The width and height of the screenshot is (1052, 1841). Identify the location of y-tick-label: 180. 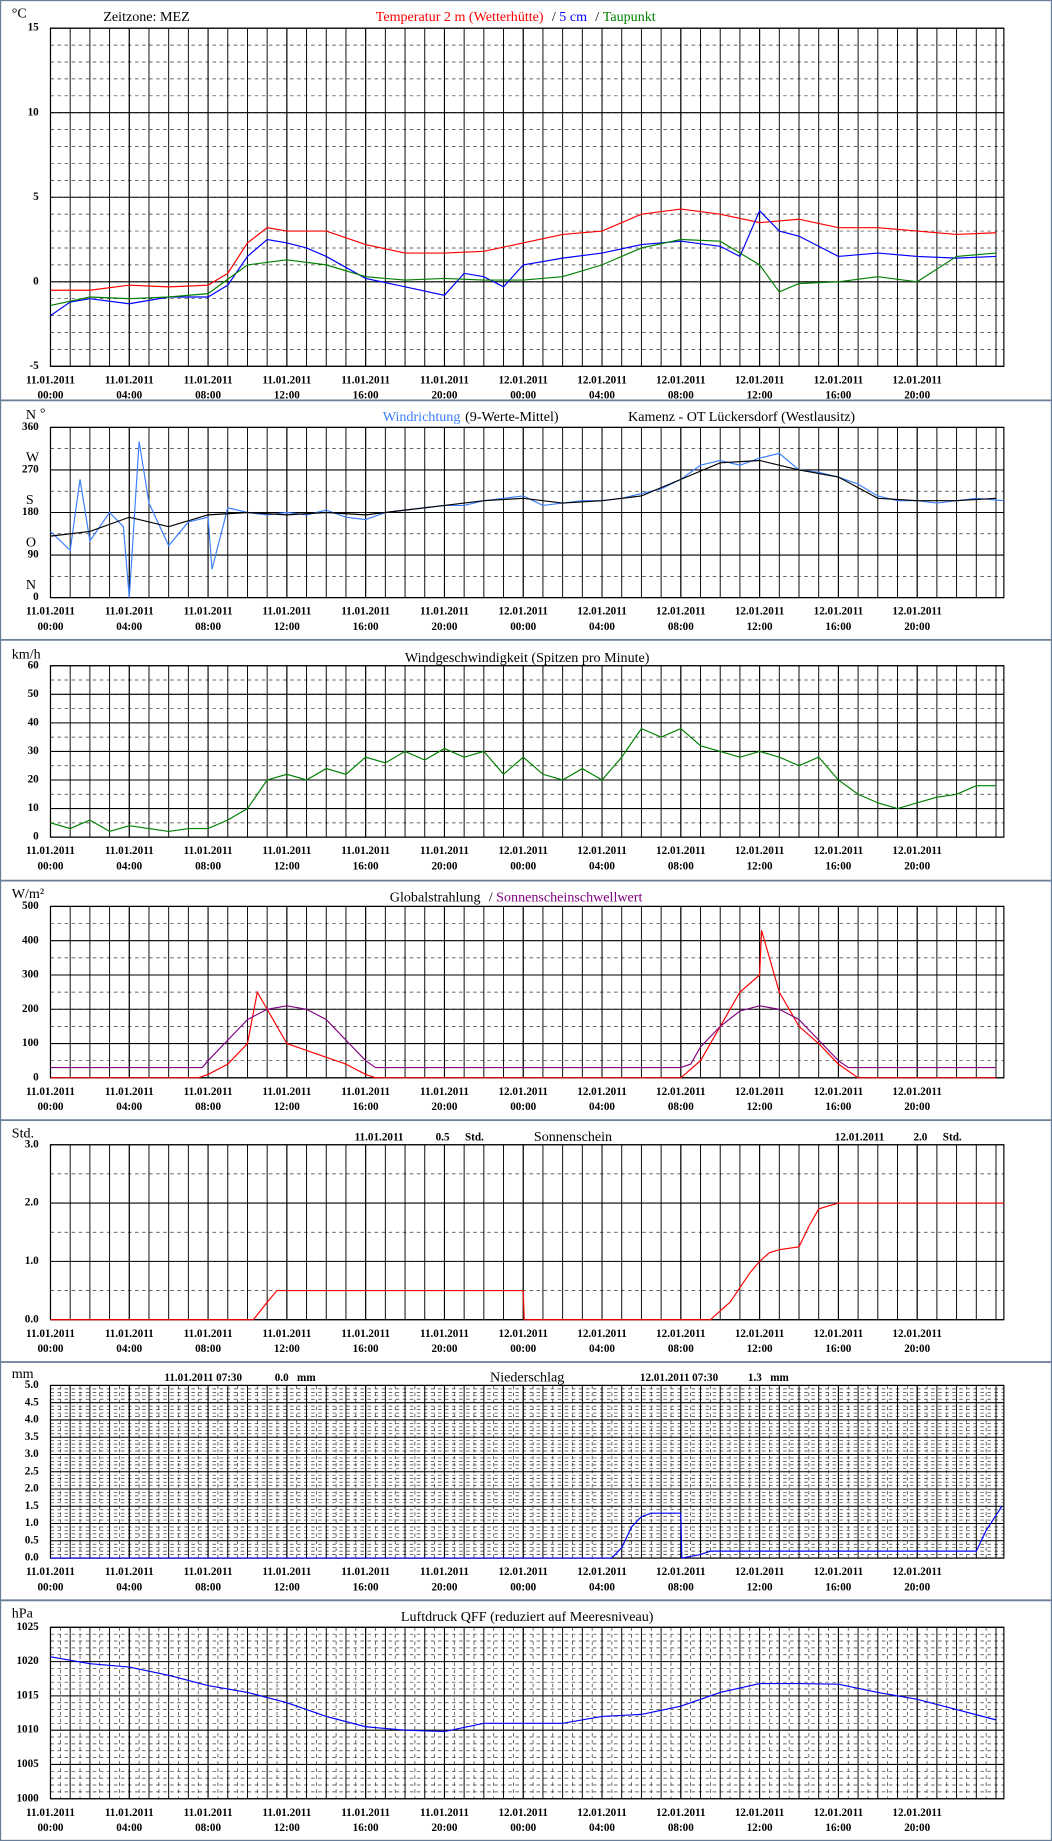
(30, 512).